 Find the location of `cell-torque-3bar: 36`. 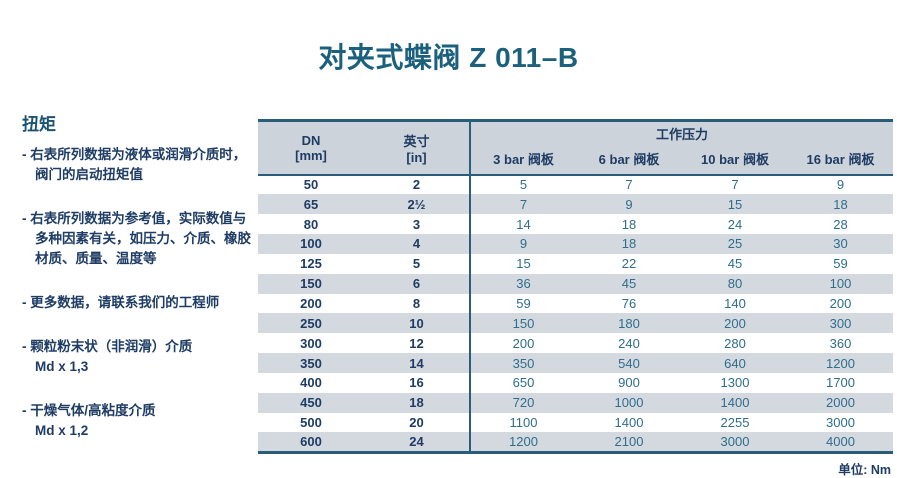

cell-torque-3bar: 36 is located at coordinates (522, 283).